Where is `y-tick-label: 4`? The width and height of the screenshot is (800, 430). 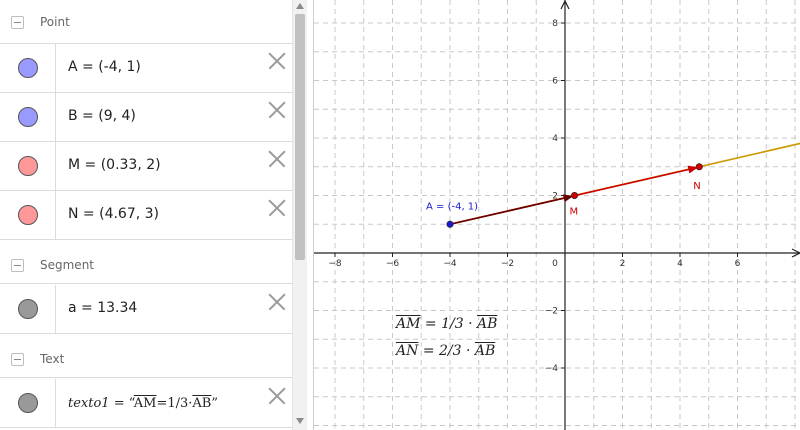
y-tick-label: 4 is located at coordinates (555, 139).